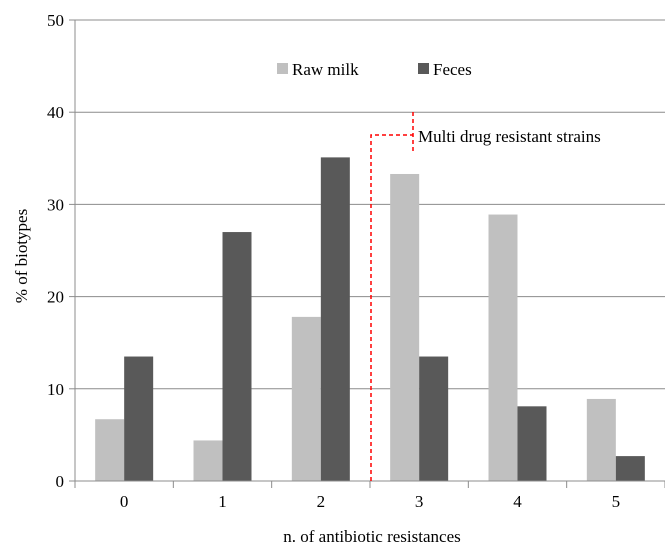 The image size is (665, 546). Describe the element at coordinates (517, 501) in the screenshot. I see `x-tick-label: 4` at that location.